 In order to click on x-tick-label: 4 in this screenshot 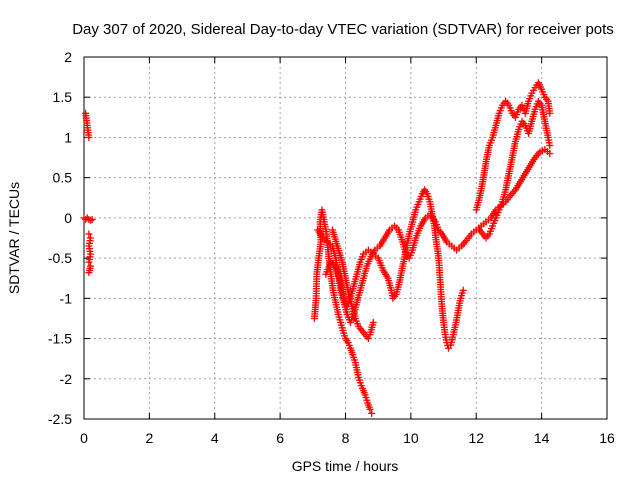, I will do `click(215, 438)`.